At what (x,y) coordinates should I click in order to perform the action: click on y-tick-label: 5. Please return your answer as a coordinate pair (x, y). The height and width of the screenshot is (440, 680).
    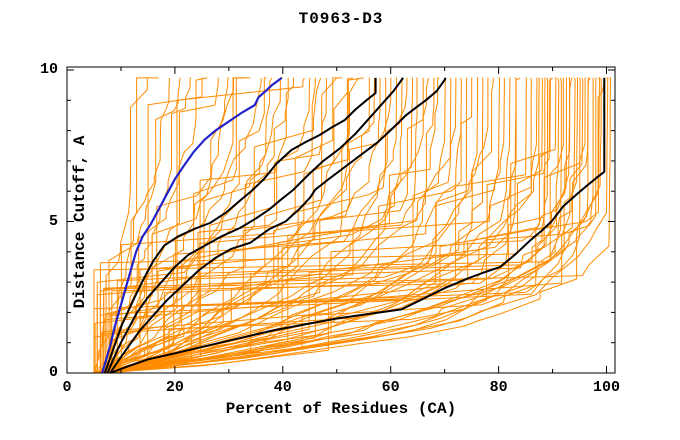
    Looking at the image, I should click on (53, 221).